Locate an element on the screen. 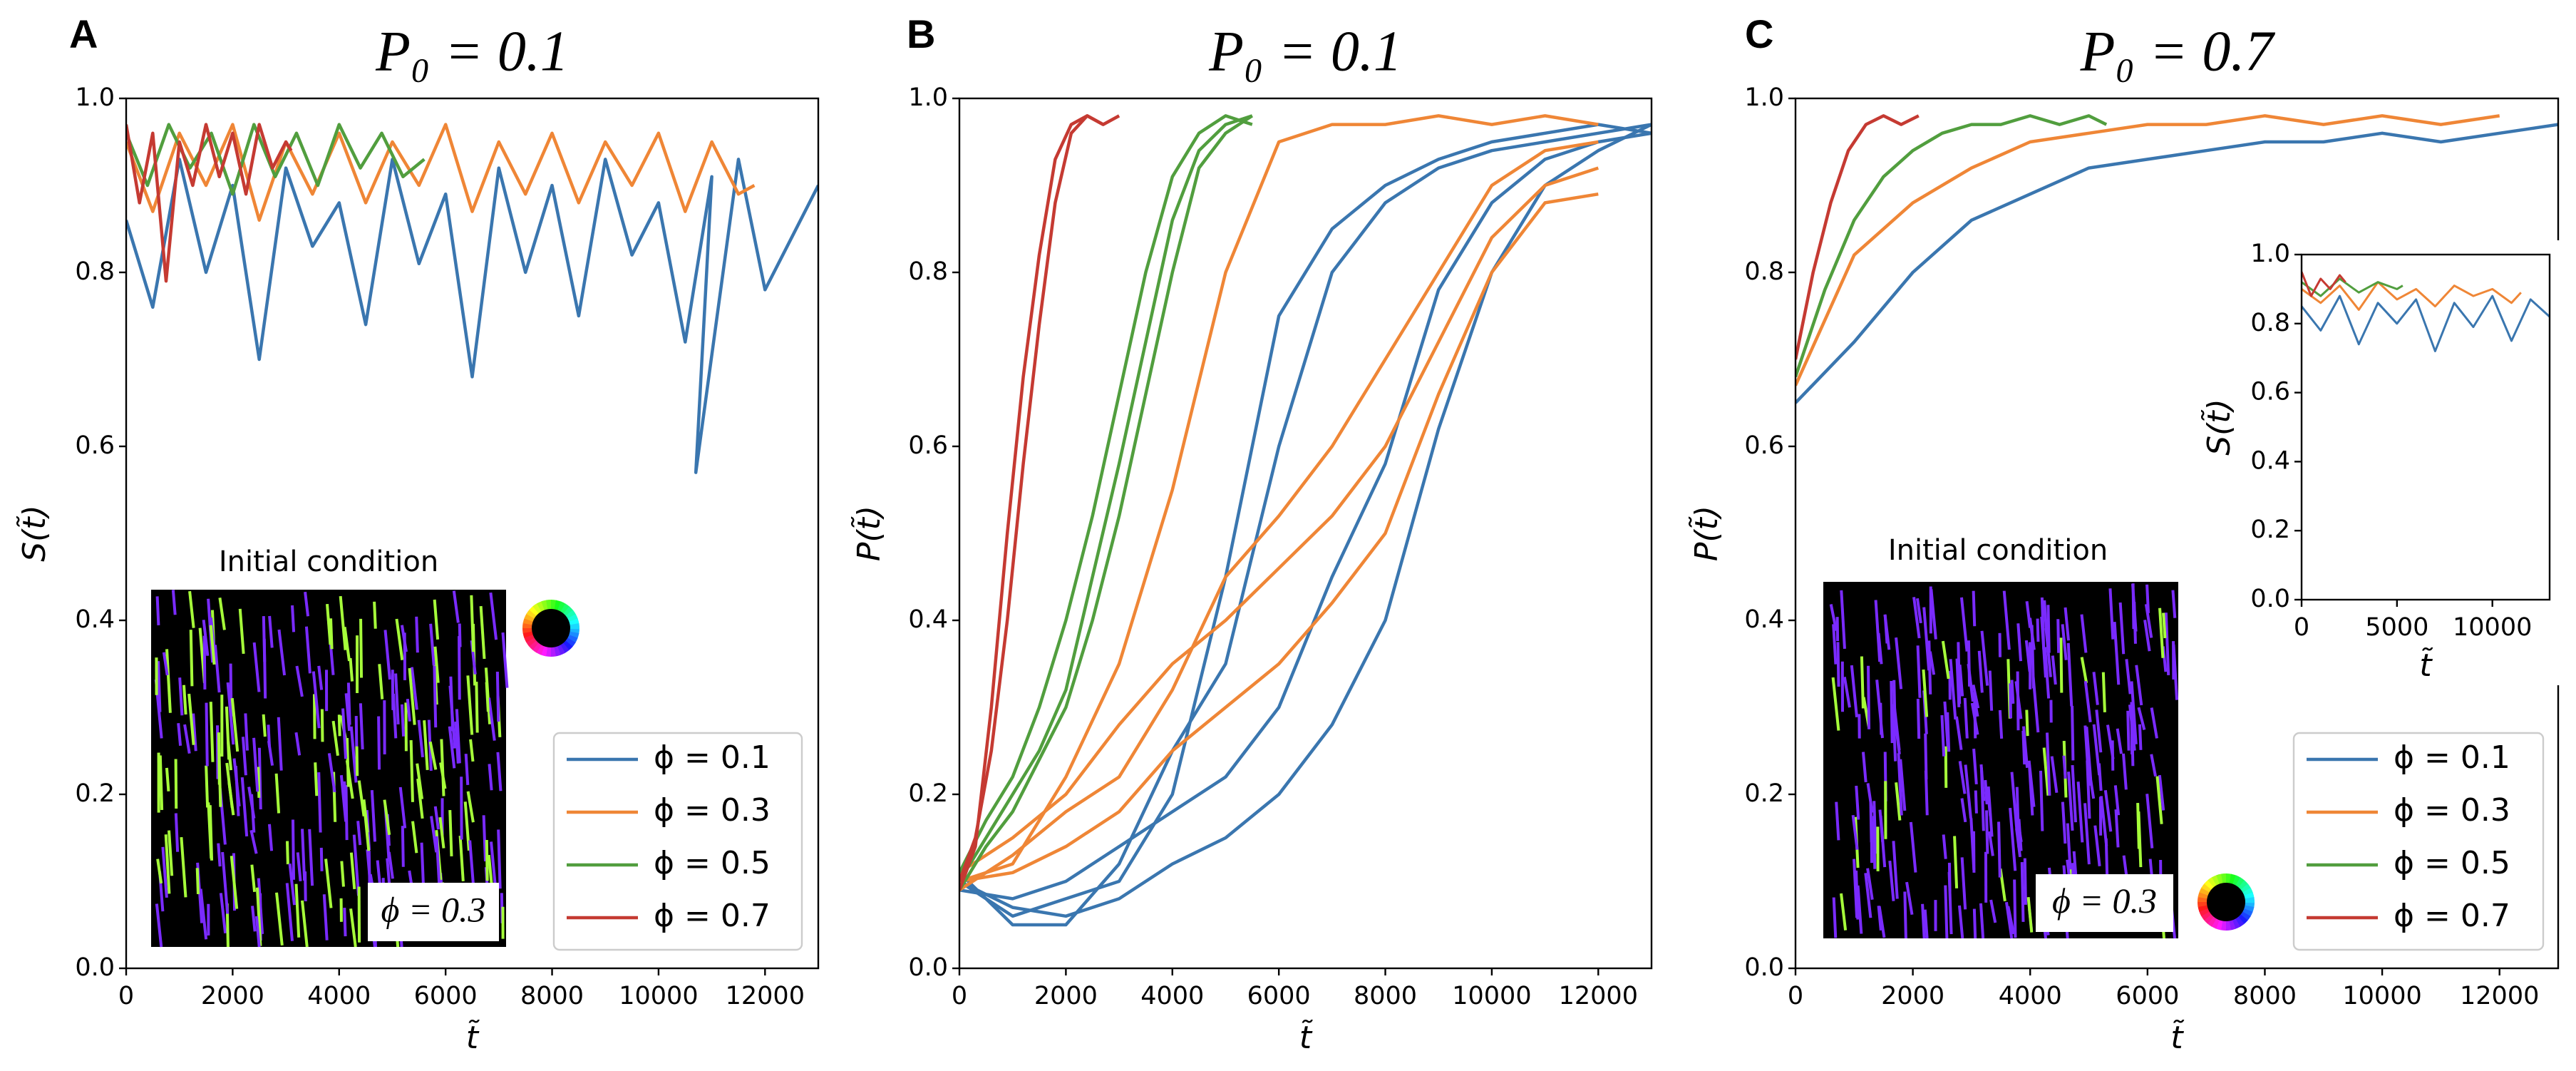 This screenshot has height=1071, width=2576. inset-title: Initial condition is located at coordinates (1998, 550).